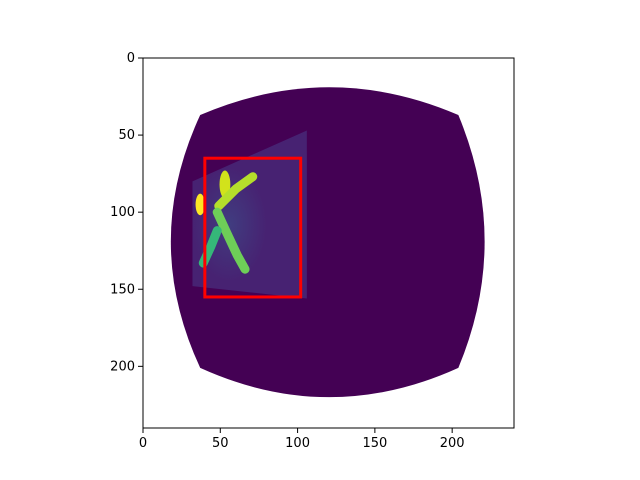 This screenshot has height=480, width=640. Describe the element at coordinates (131, 58) in the screenshot. I see `y-tick-label: 0` at that location.